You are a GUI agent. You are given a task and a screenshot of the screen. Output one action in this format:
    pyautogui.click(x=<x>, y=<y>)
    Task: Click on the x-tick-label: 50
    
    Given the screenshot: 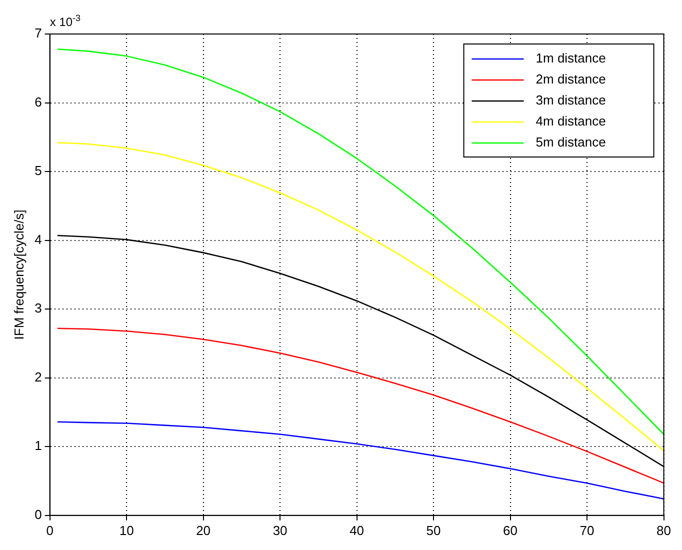 What is the action you would take?
    pyautogui.click(x=433, y=530)
    